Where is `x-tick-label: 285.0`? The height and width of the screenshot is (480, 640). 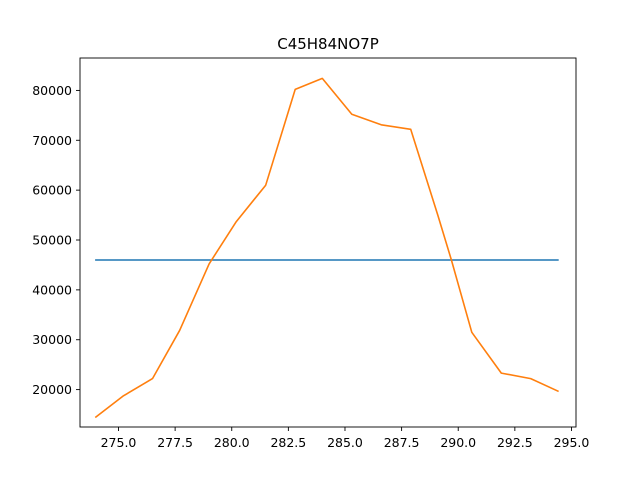 x-tick-label: 285.0 is located at coordinates (345, 442).